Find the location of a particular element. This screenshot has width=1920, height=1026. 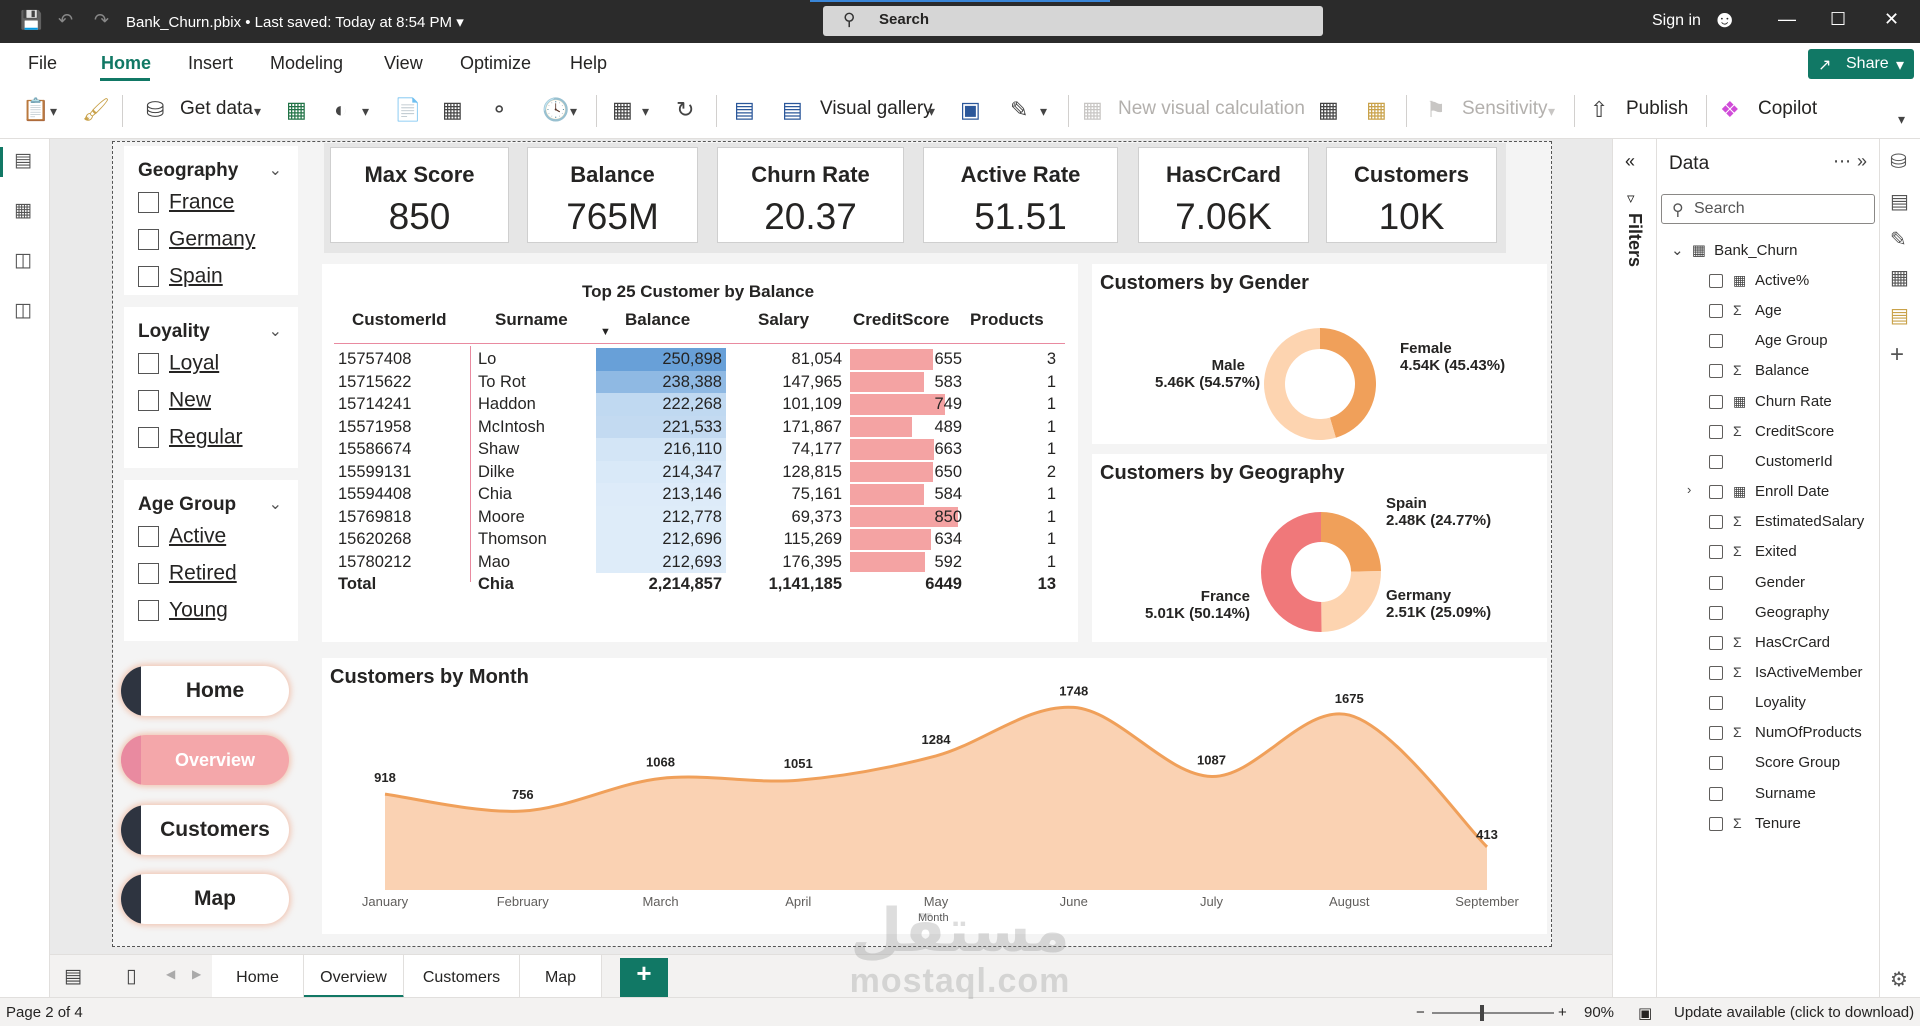

get-data-button: Get data is located at coordinates (216, 108).